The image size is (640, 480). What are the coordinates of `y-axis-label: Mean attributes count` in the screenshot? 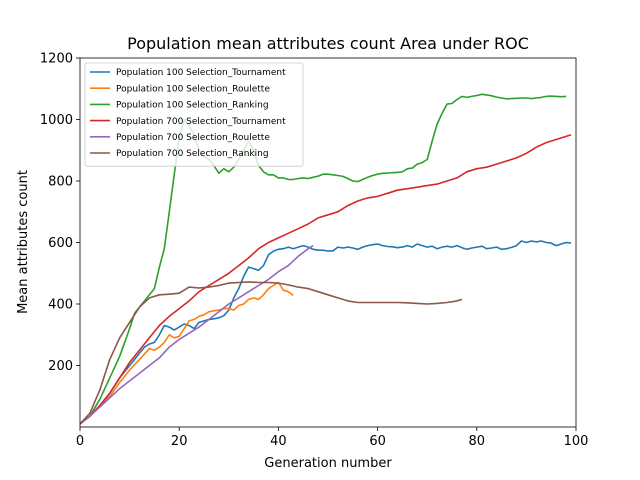 It's located at (23, 242).